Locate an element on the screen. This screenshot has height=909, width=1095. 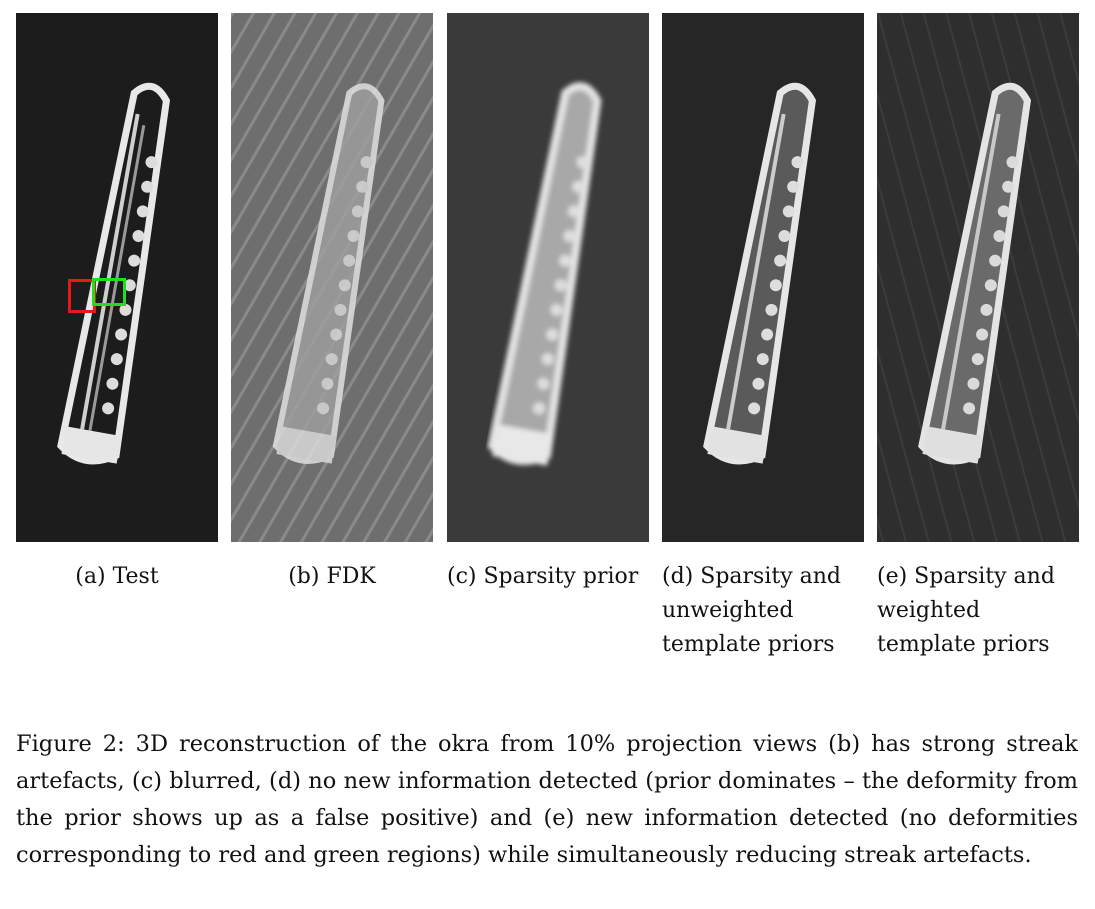
panel-c-image is located at coordinates (548, 277).